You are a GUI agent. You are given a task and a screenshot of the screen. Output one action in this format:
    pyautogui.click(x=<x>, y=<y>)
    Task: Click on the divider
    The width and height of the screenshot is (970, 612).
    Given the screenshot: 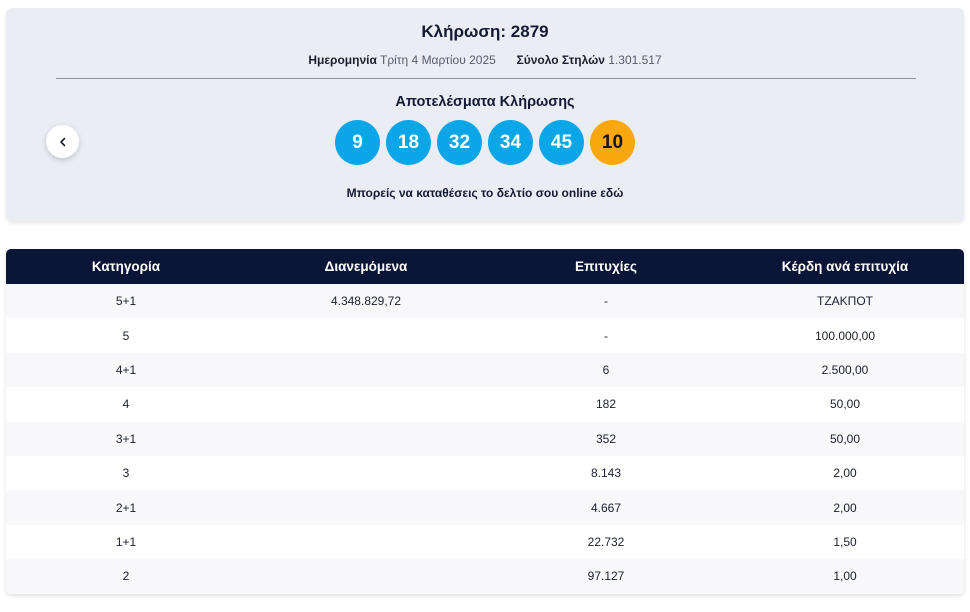 What is the action you would take?
    pyautogui.click(x=486, y=78)
    